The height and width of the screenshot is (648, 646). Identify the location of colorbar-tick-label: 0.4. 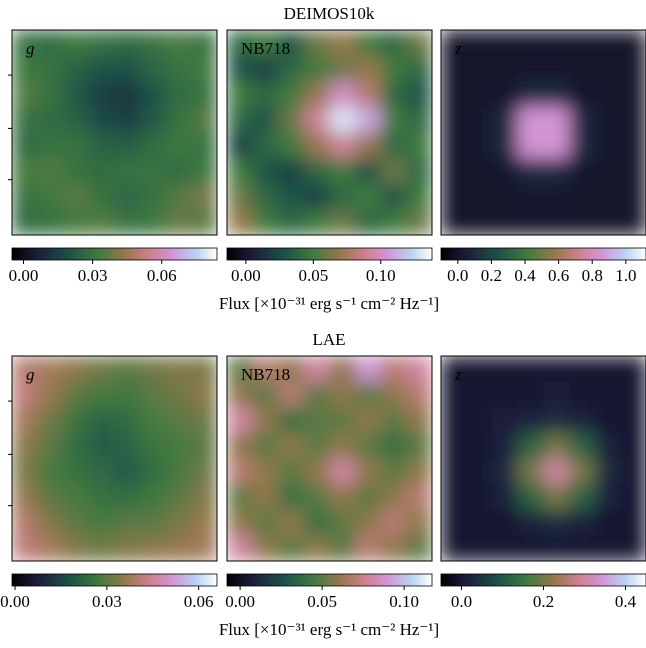
(626, 601).